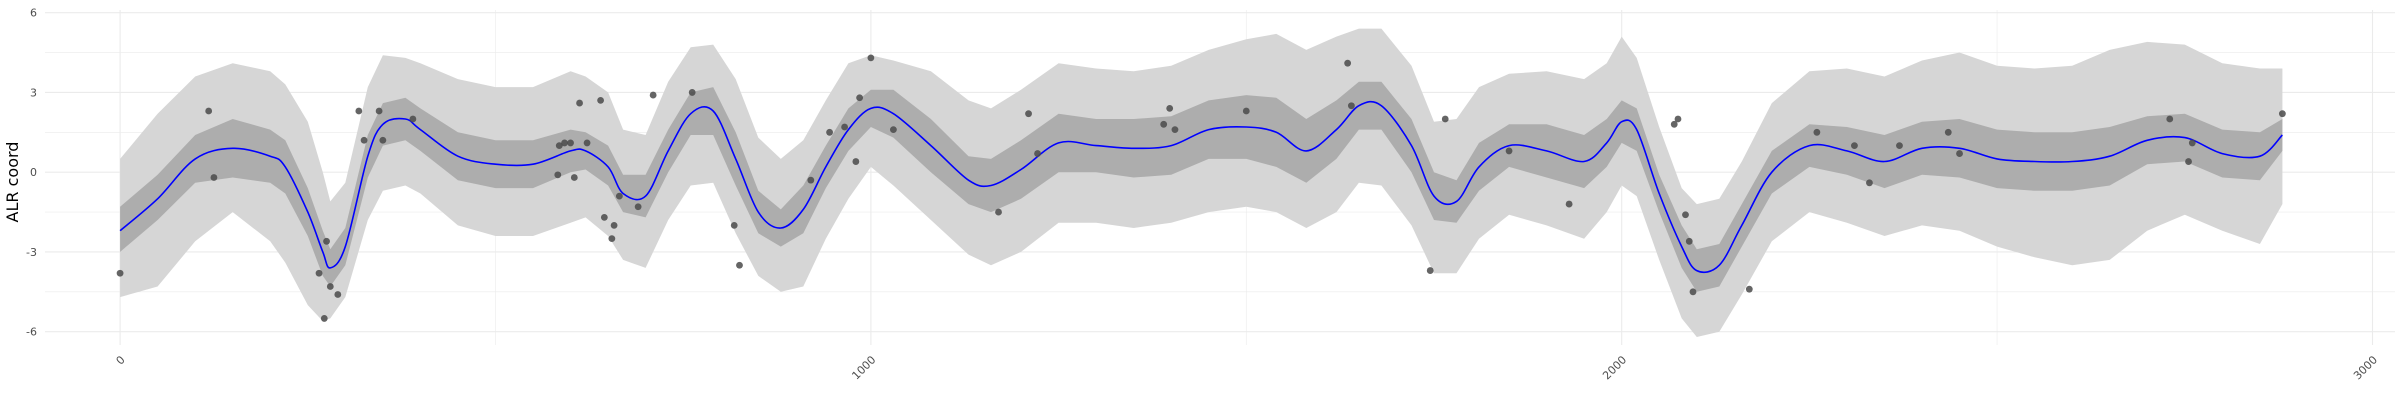  What do you see at coordinates (1614, 367) in the screenshot?
I see `x-tick-label: 2000` at bounding box center [1614, 367].